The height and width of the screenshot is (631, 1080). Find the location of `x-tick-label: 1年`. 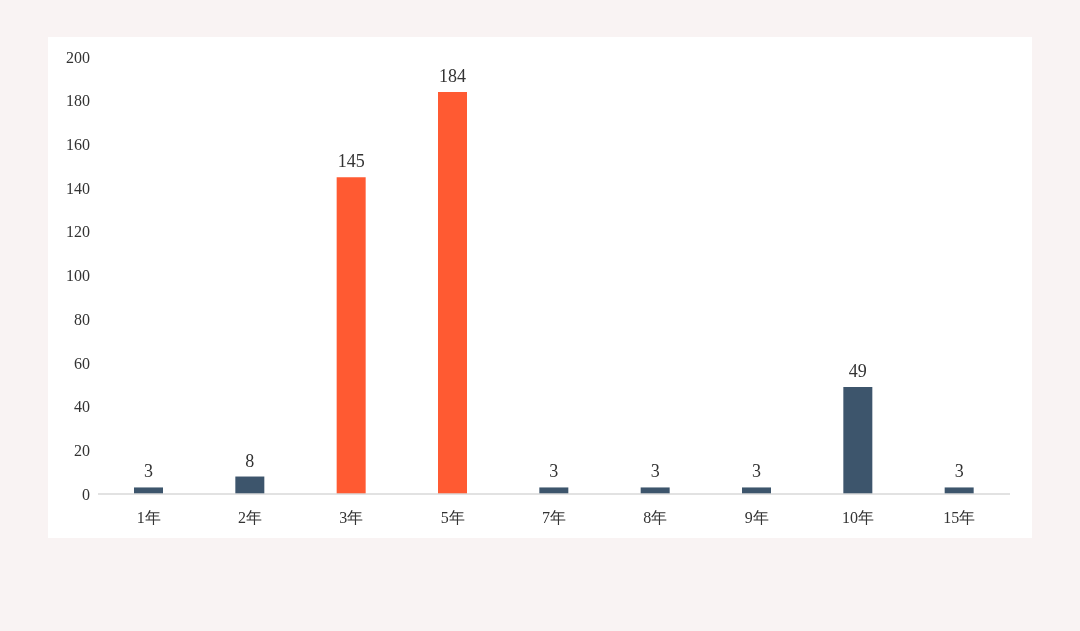

x-tick-label: 1年 is located at coordinates (148, 518).